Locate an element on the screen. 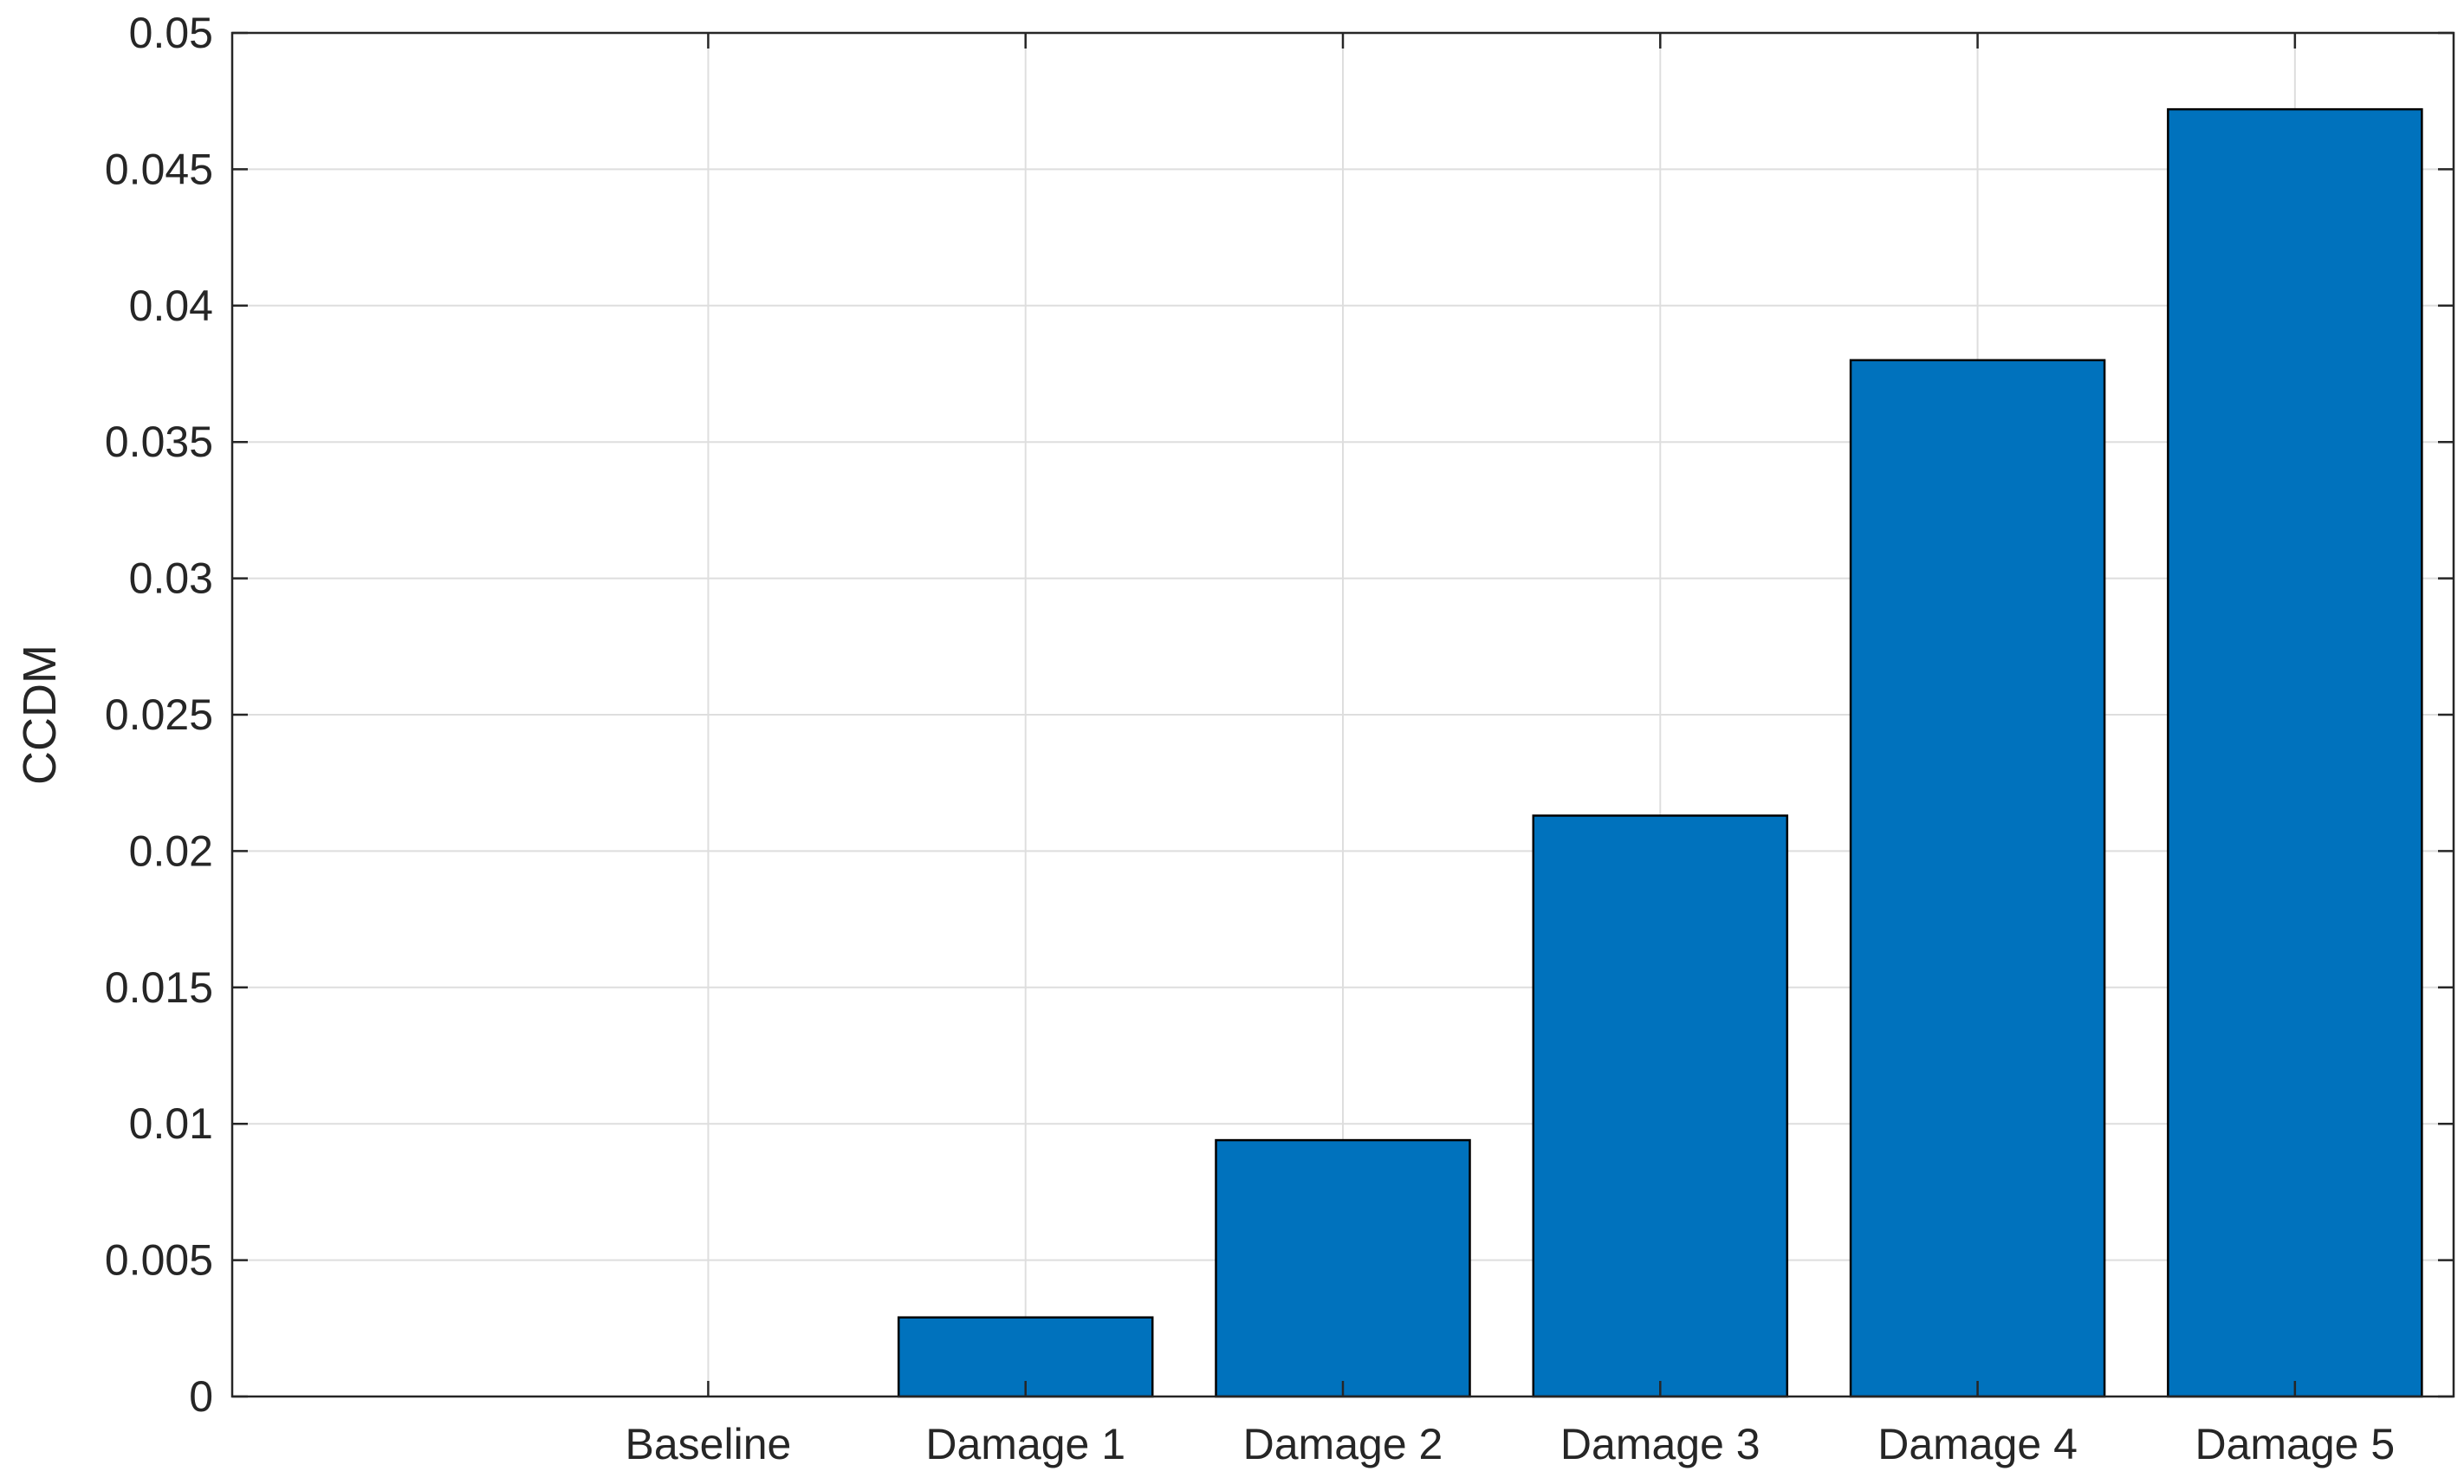 The height and width of the screenshot is (1484, 2464). y-tick-label-8: 0.04 is located at coordinates (171, 306).